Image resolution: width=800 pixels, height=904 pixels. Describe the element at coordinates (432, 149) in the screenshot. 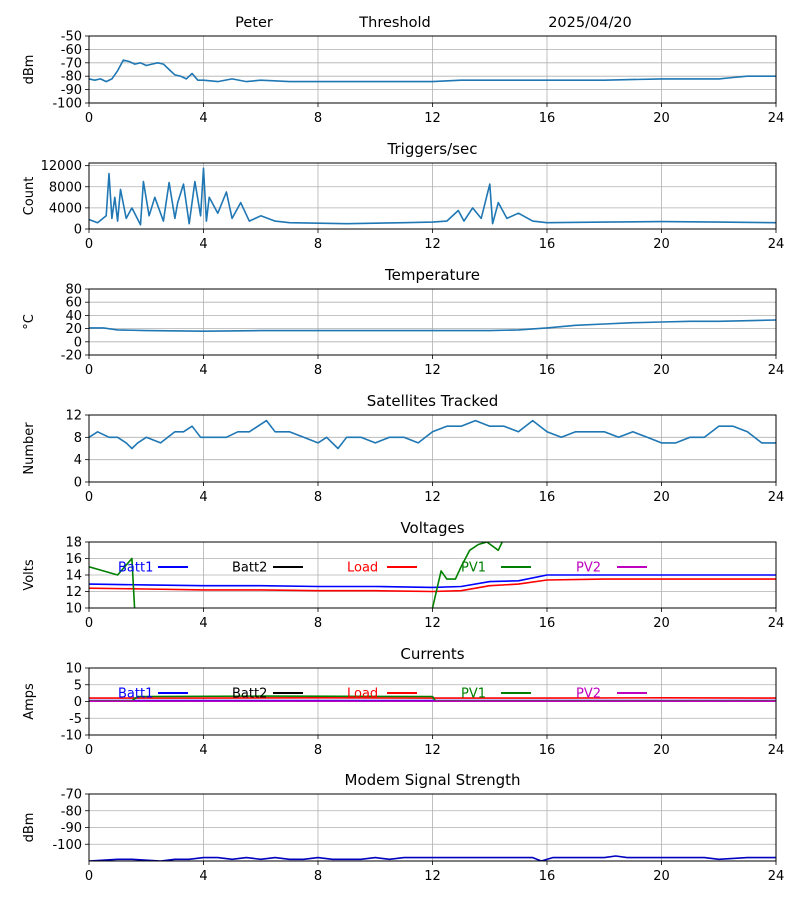

I see `chart-title: Triggers/sec` at that location.